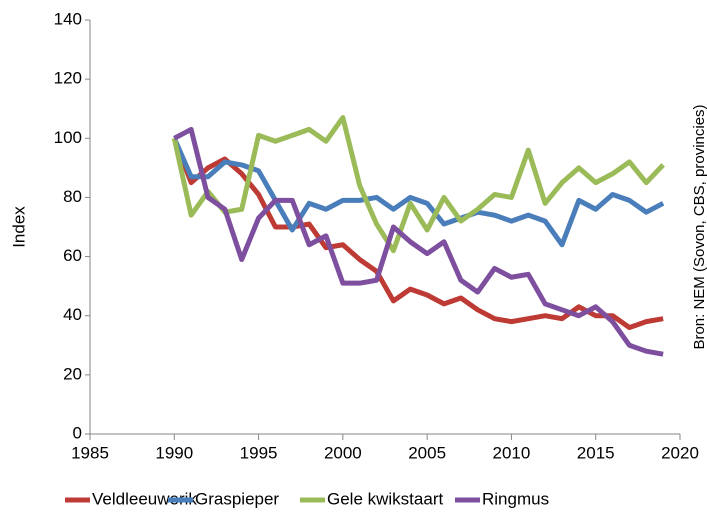  Describe the element at coordinates (515, 498) in the screenshot. I see `legend-label: Ringmus` at that location.